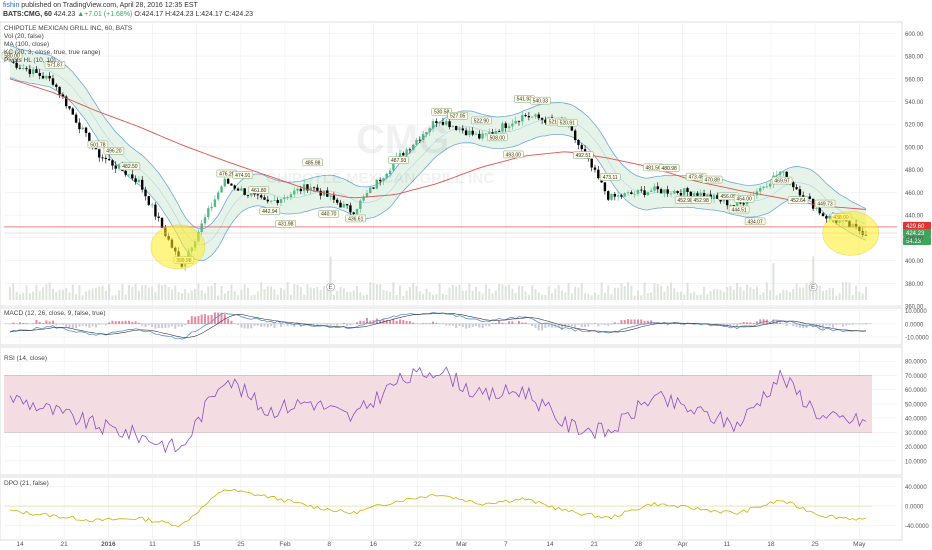  Describe the element at coordinates (27, 44) in the screenshot. I see `indicator-ma: MA (100, close)` at that location.